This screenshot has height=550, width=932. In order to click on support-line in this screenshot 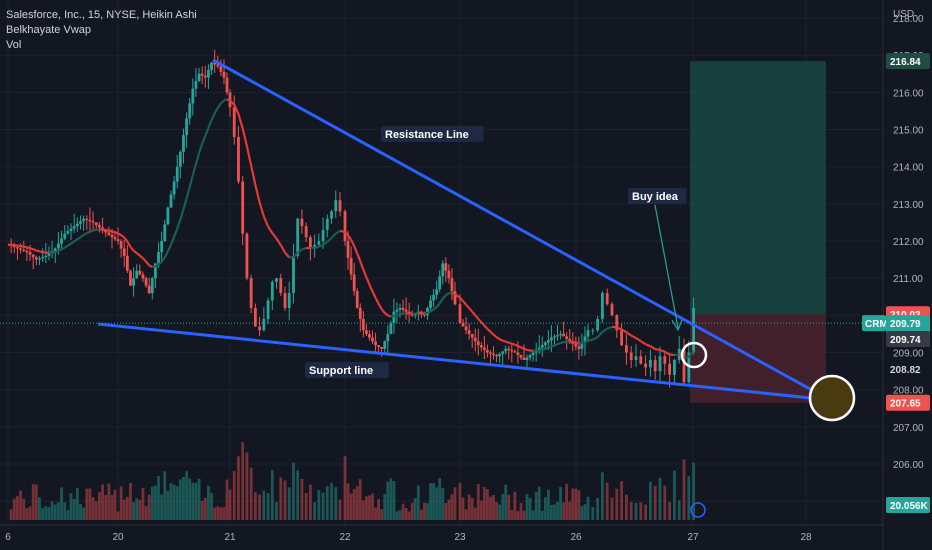, I will do `click(464, 362)`.